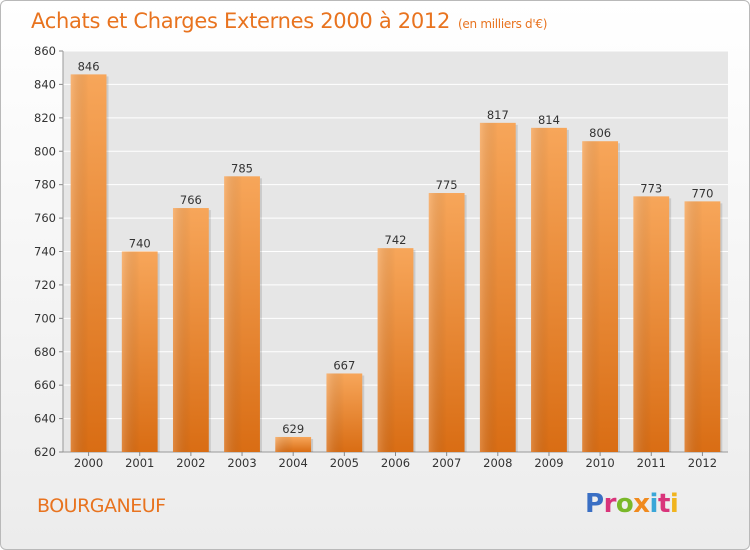 This screenshot has height=550, width=750. I want to click on y-axis-labels: 620 640 660 680 700 720 740 760 780 800 820 840 860, so click(45, 251).